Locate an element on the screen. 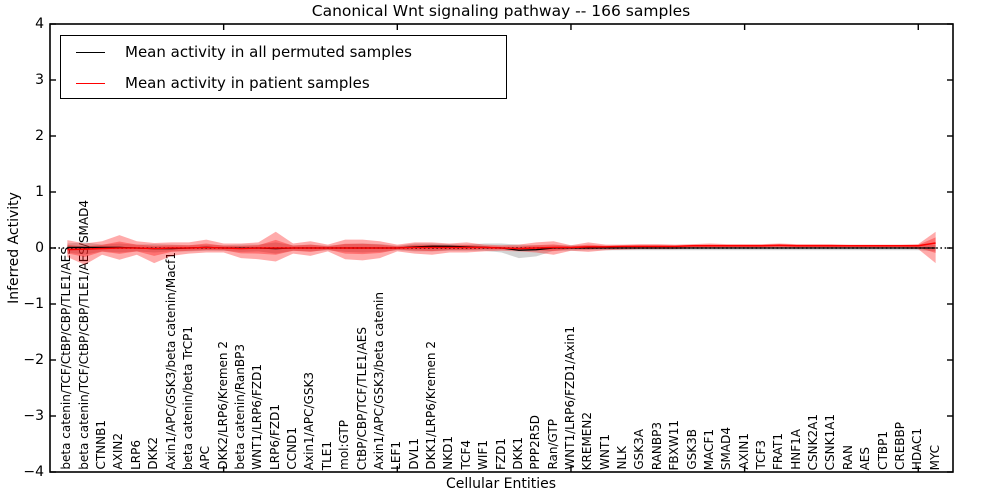 This screenshot has width=1000, height=500. x-category-label: LRP6/FZD1 is located at coordinates (274, 437).